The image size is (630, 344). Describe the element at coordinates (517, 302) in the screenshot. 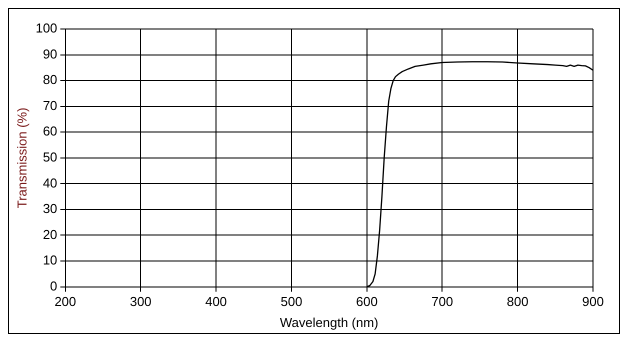

I see `x-tick-label: 800` at that location.